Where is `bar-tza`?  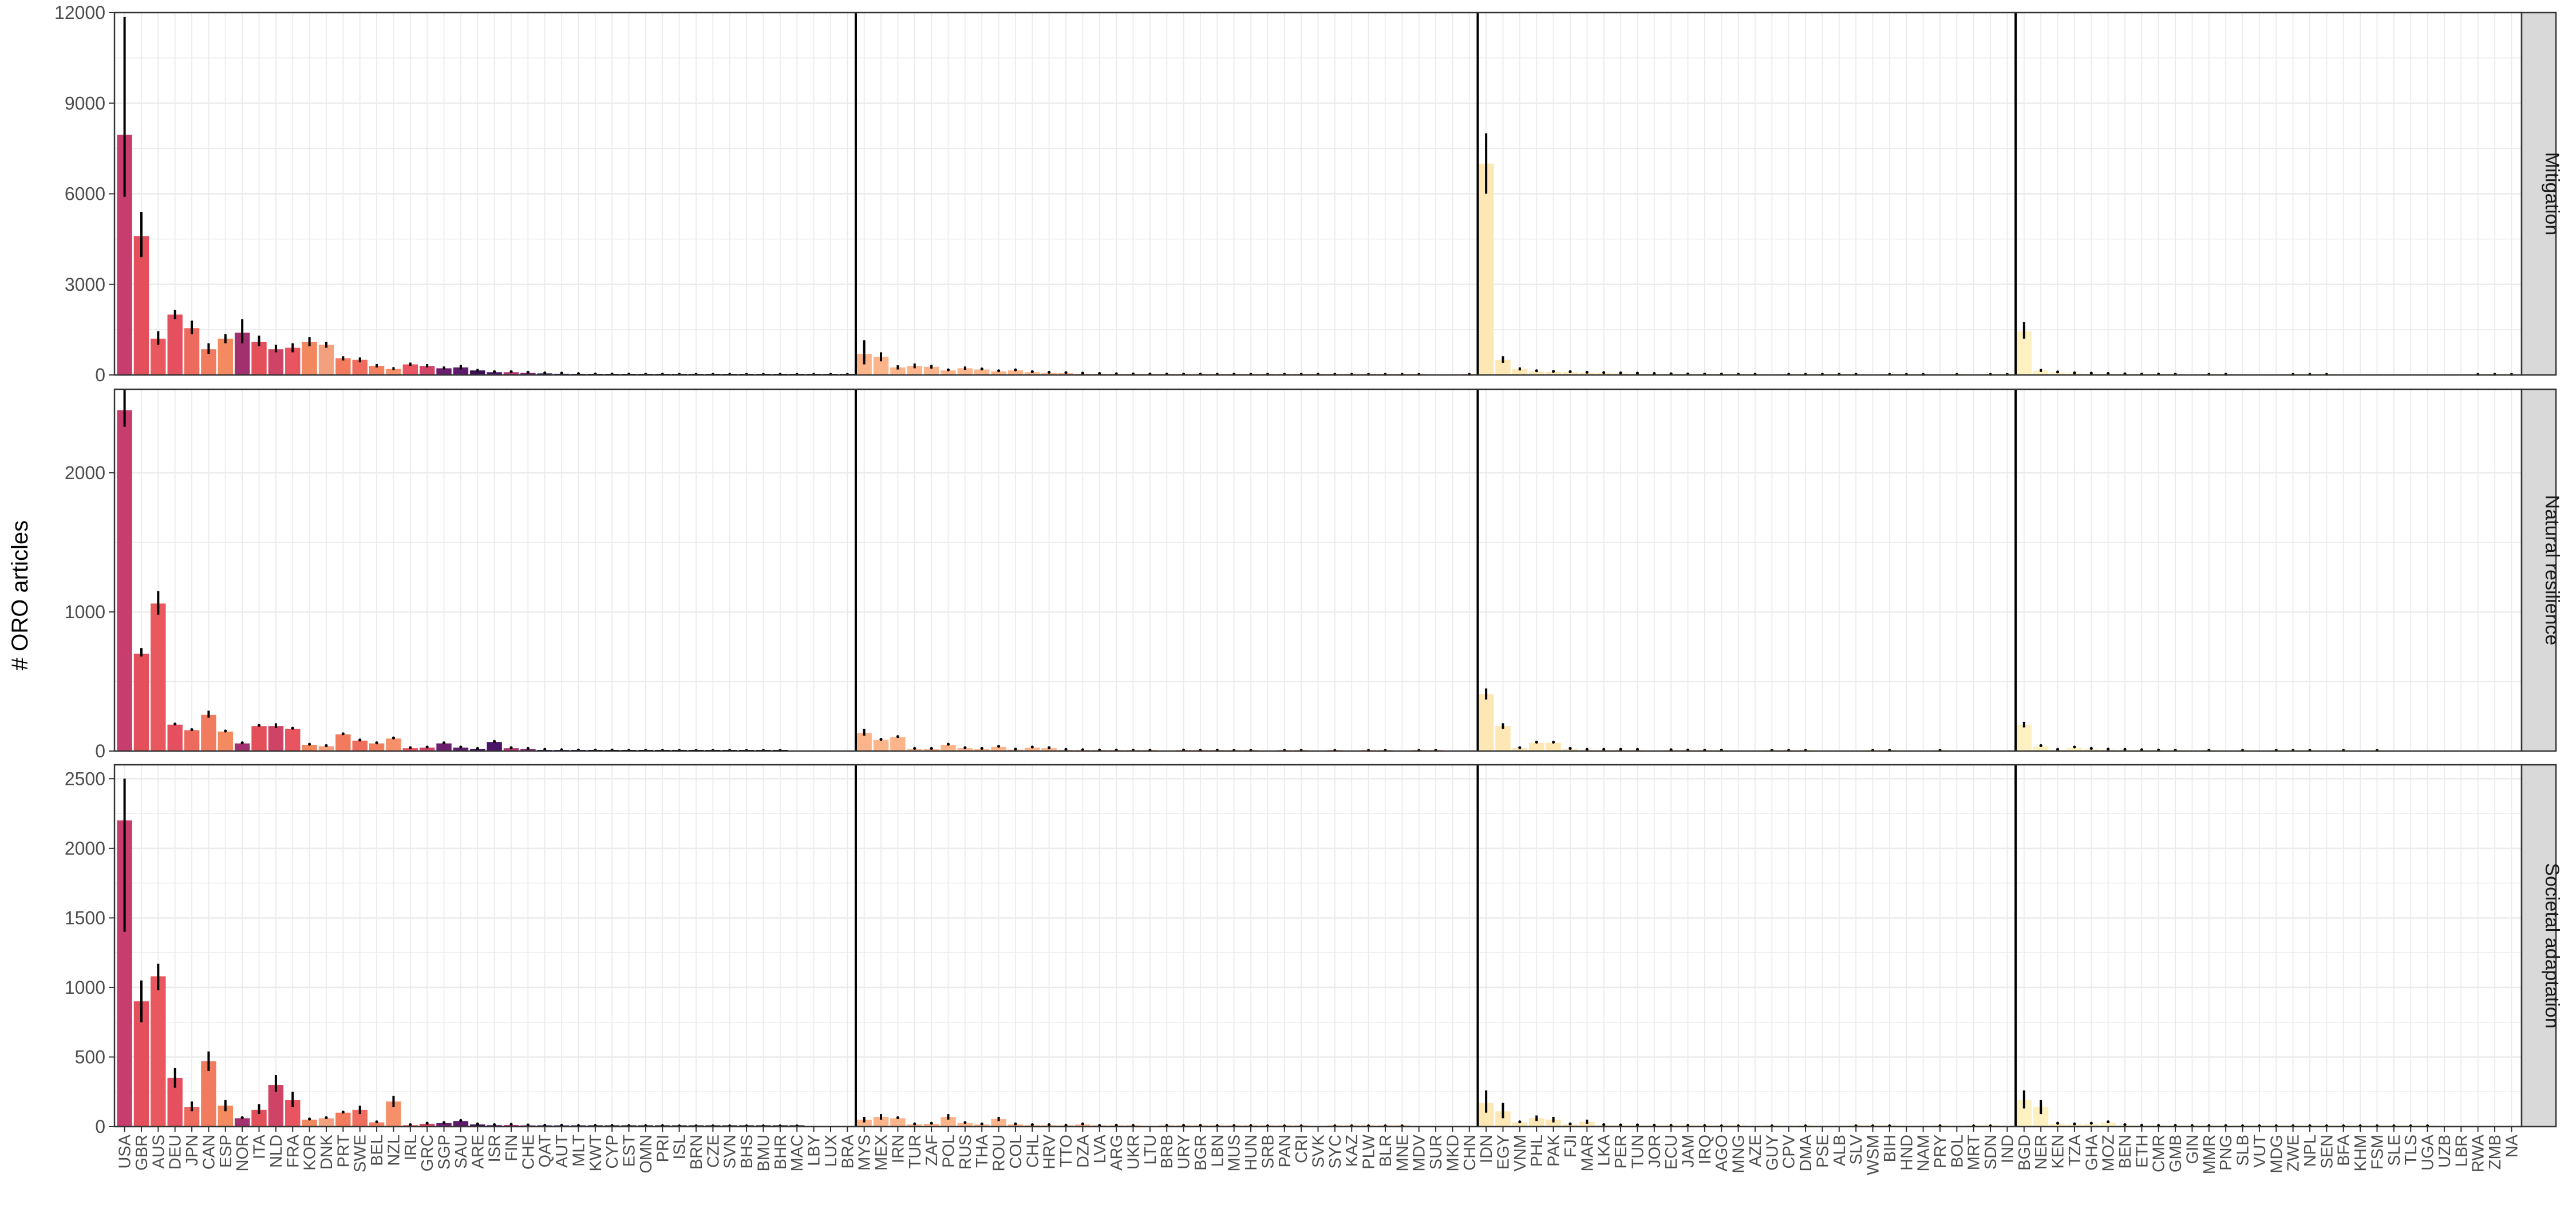
bar-tza is located at coordinates (2075, 749).